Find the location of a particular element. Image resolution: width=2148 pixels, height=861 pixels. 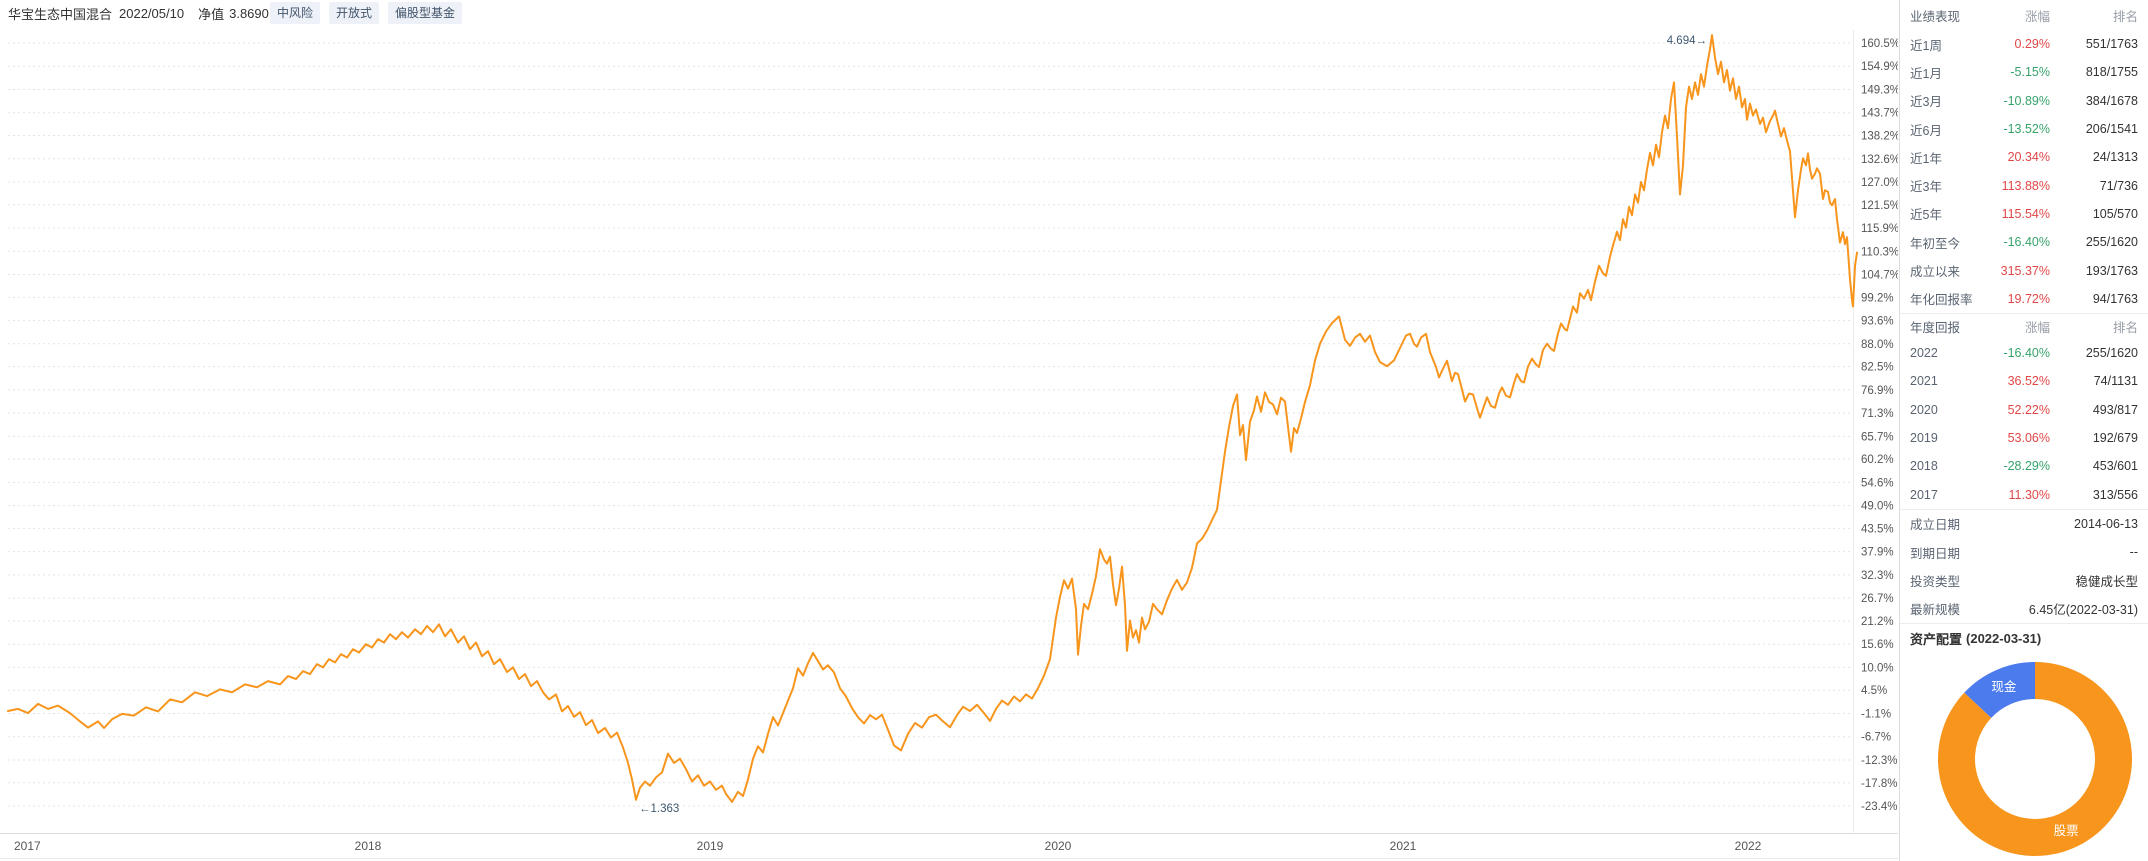

donut-slice-现金 is located at coordinates (1999, 689).